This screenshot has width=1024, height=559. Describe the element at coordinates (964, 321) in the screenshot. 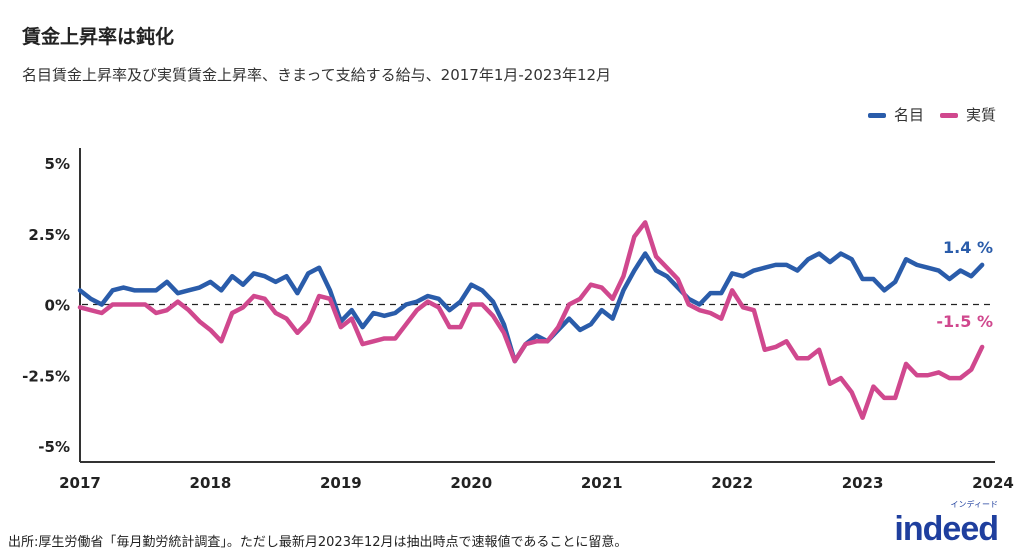

I see `end-value-label: -1.5 %` at that location.